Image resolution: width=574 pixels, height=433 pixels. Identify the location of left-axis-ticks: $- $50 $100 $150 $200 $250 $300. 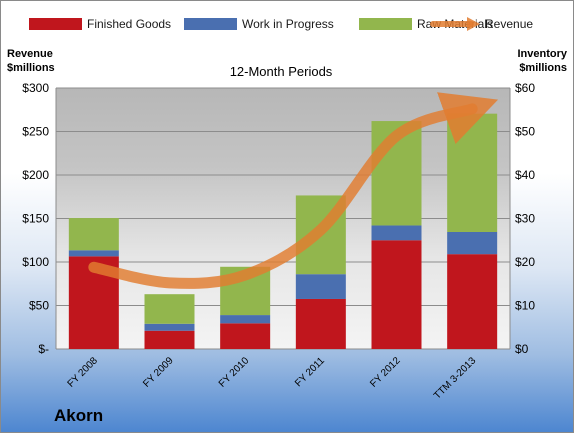
(35, 218).